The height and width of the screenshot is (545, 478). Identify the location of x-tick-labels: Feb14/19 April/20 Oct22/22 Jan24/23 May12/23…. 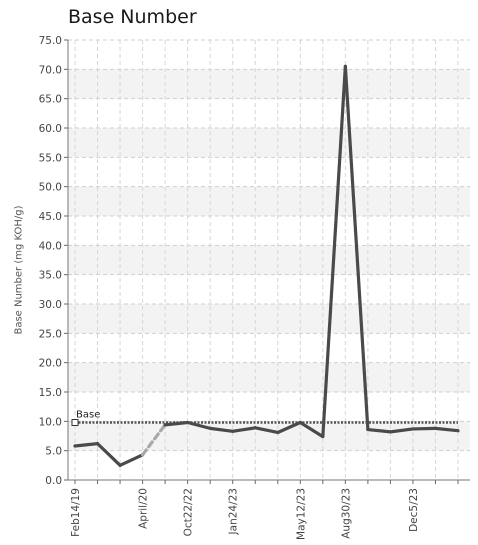
(245, 514).